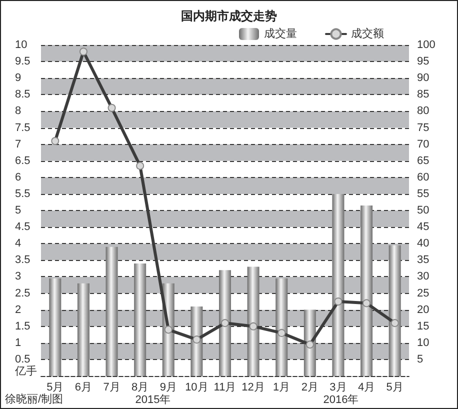 The image size is (458, 409). Describe the element at coordinates (196, 388) in the screenshot. I see `x-tick-label: 10月` at that location.